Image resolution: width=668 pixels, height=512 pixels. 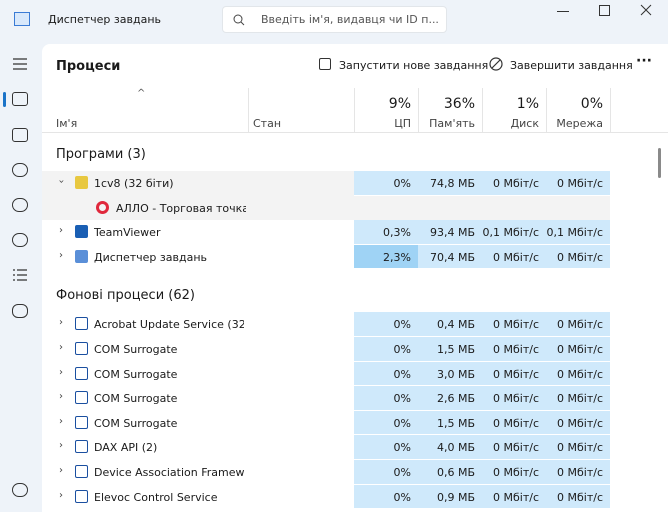 I want to click on usage-value: 0,3%, so click(x=397, y=233).